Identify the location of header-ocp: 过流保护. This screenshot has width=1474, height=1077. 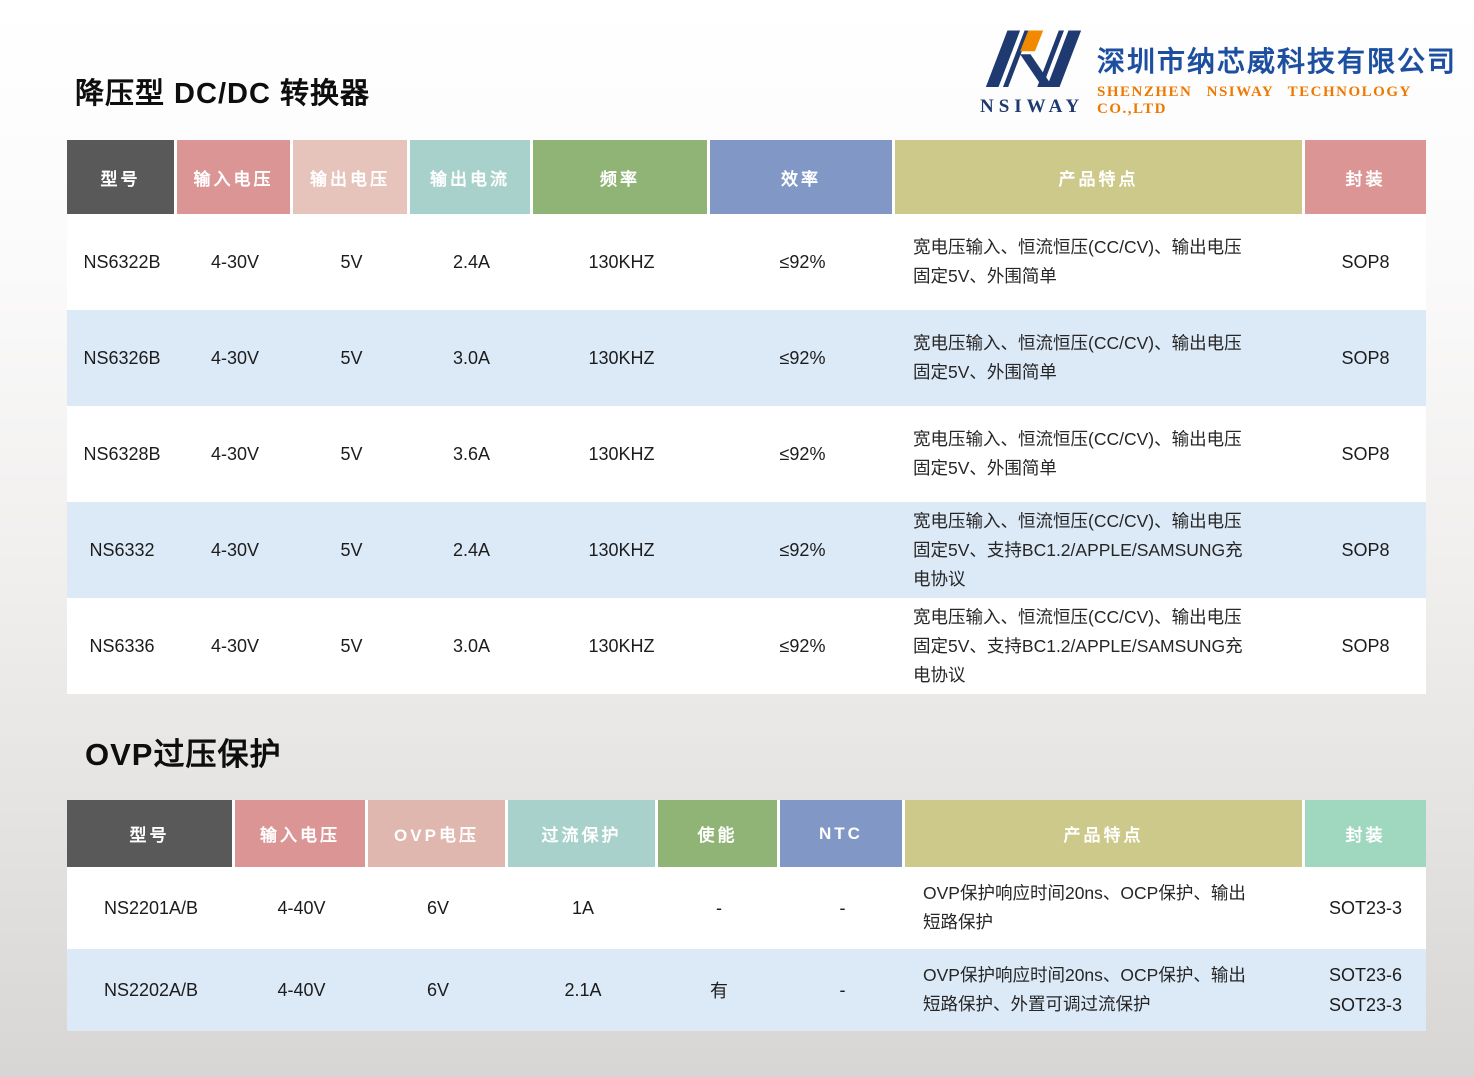
(583, 833).